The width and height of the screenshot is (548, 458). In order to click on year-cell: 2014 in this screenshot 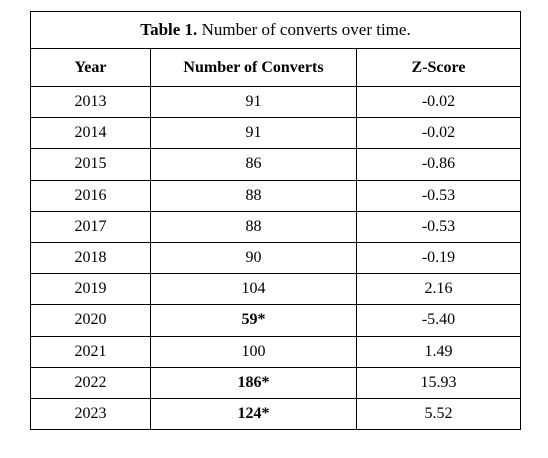, I will do `click(90, 133)`.